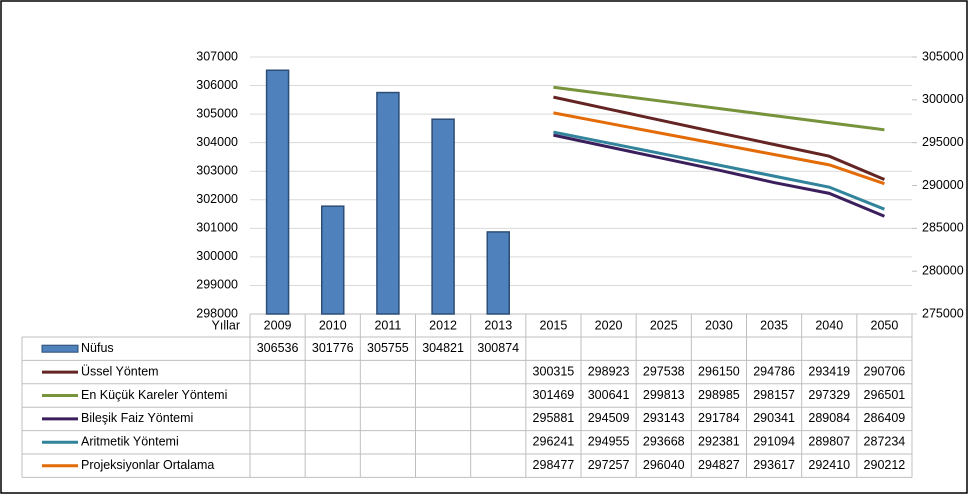 The height and width of the screenshot is (500, 974). What do you see at coordinates (217, 313) in the screenshot?
I see `y-tick-label: 298000` at bounding box center [217, 313].